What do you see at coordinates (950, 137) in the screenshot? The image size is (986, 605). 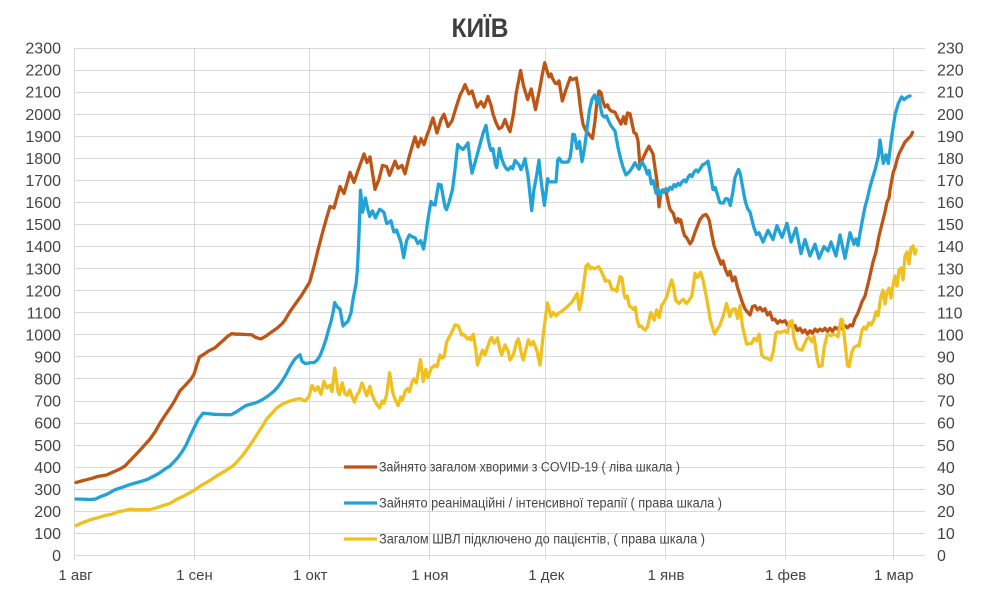 I see `svg-text: 190` at bounding box center [950, 137].